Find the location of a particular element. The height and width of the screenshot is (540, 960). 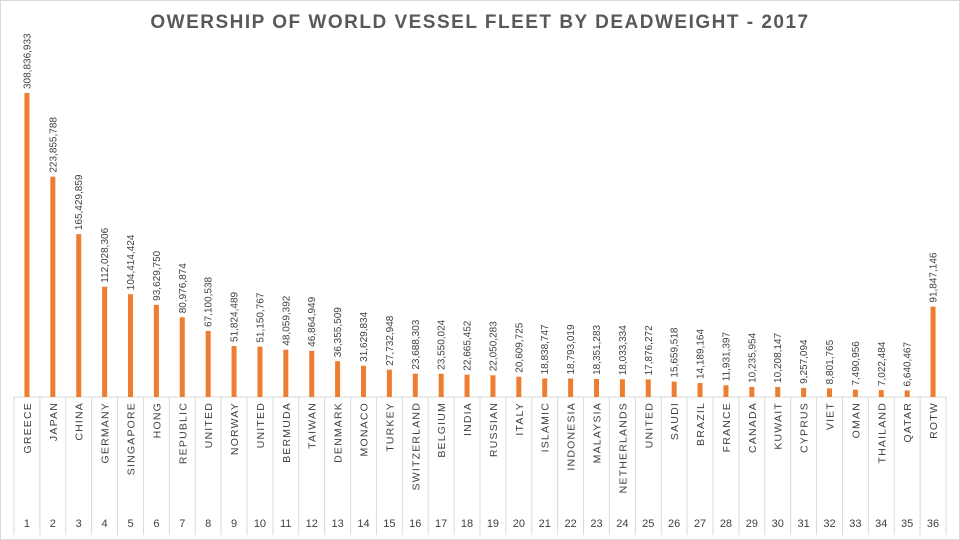

category-label: BRAZIL is located at coordinates (701, 424).